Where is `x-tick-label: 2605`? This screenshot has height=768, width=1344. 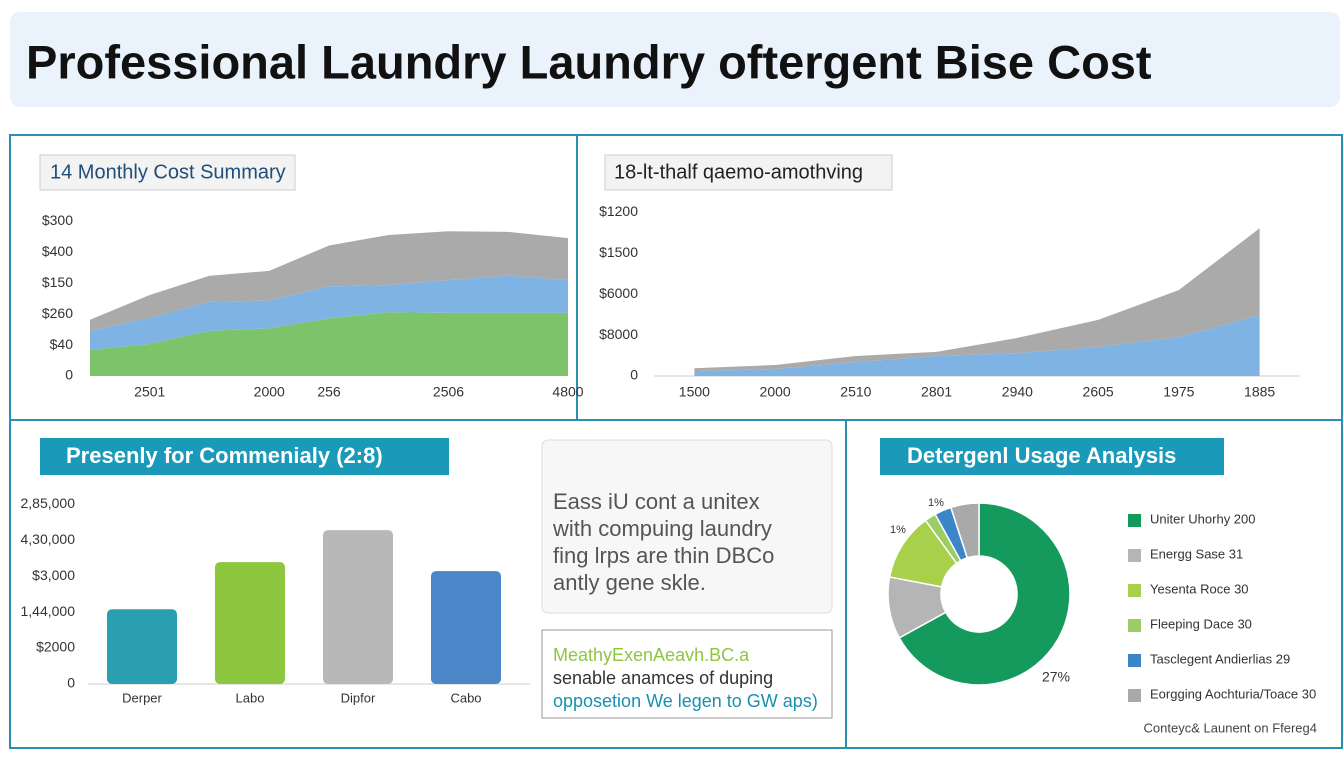 x-tick-label: 2605 is located at coordinates (1098, 392).